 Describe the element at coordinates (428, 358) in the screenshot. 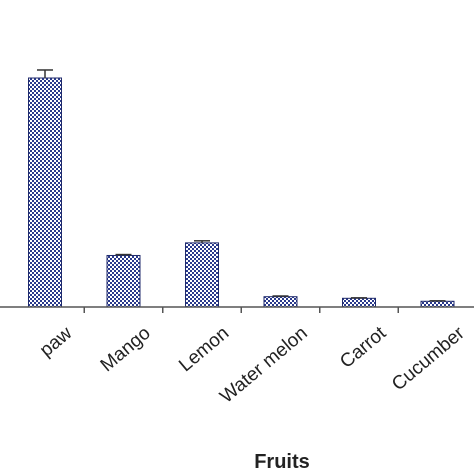

I see `tick-label-cucumber: Cucumber` at that location.